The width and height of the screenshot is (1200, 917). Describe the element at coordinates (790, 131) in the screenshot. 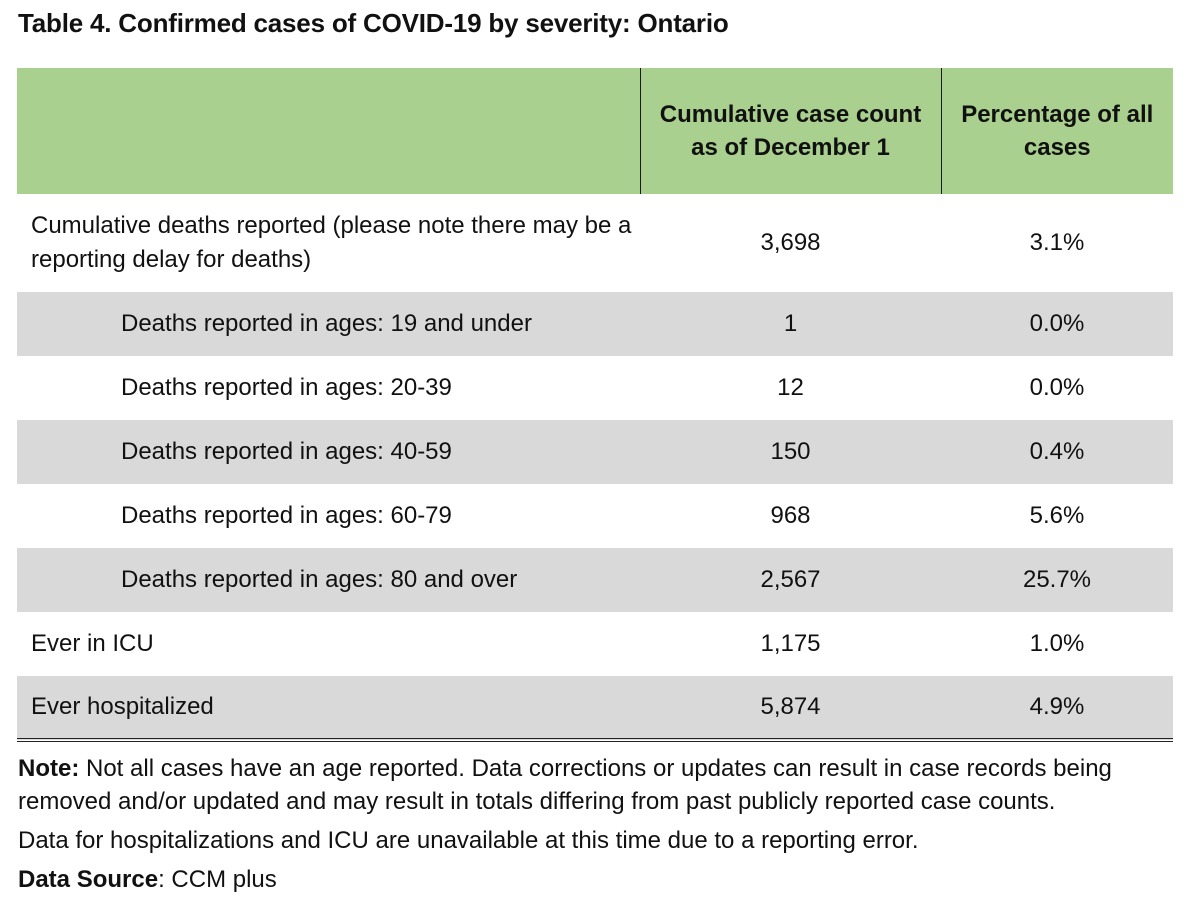

I see `header-cumulative-count: Cumulative case count as of December 1` at that location.